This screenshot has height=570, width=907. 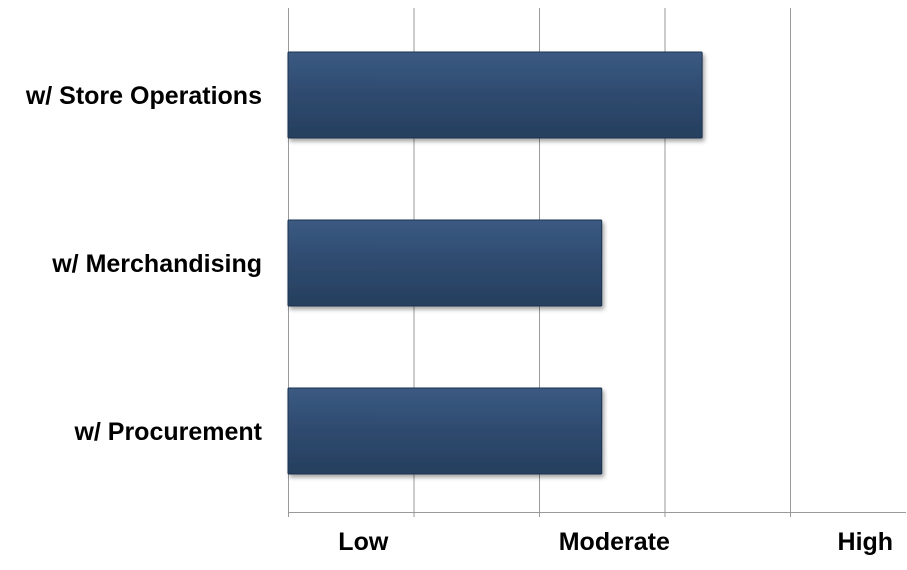 What do you see at coordinates (363, 542) in the screenshot?
I see `x-tick-label-1: Low` at bounding box center [363, 542].